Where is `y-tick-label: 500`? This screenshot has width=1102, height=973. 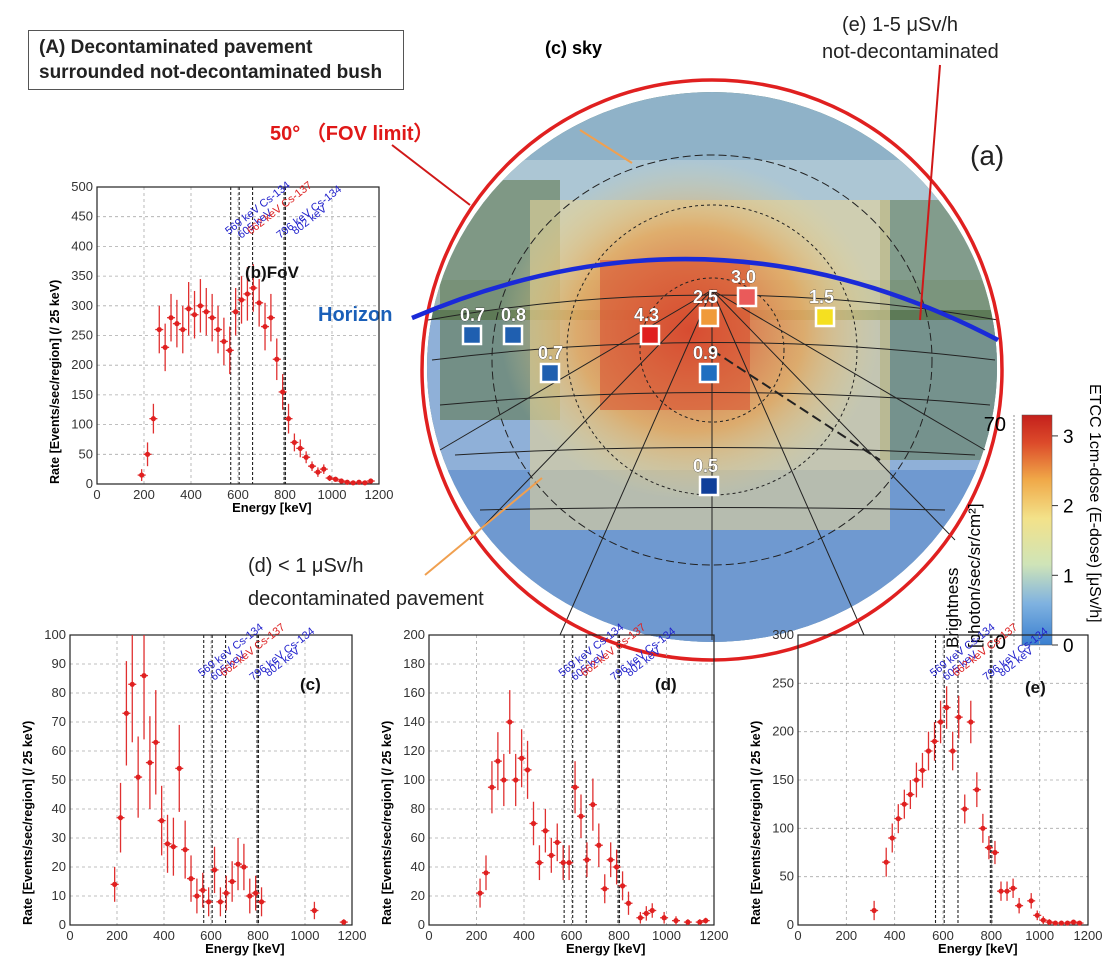 y-tick-label: 500 is located at coordinates (82, 186).